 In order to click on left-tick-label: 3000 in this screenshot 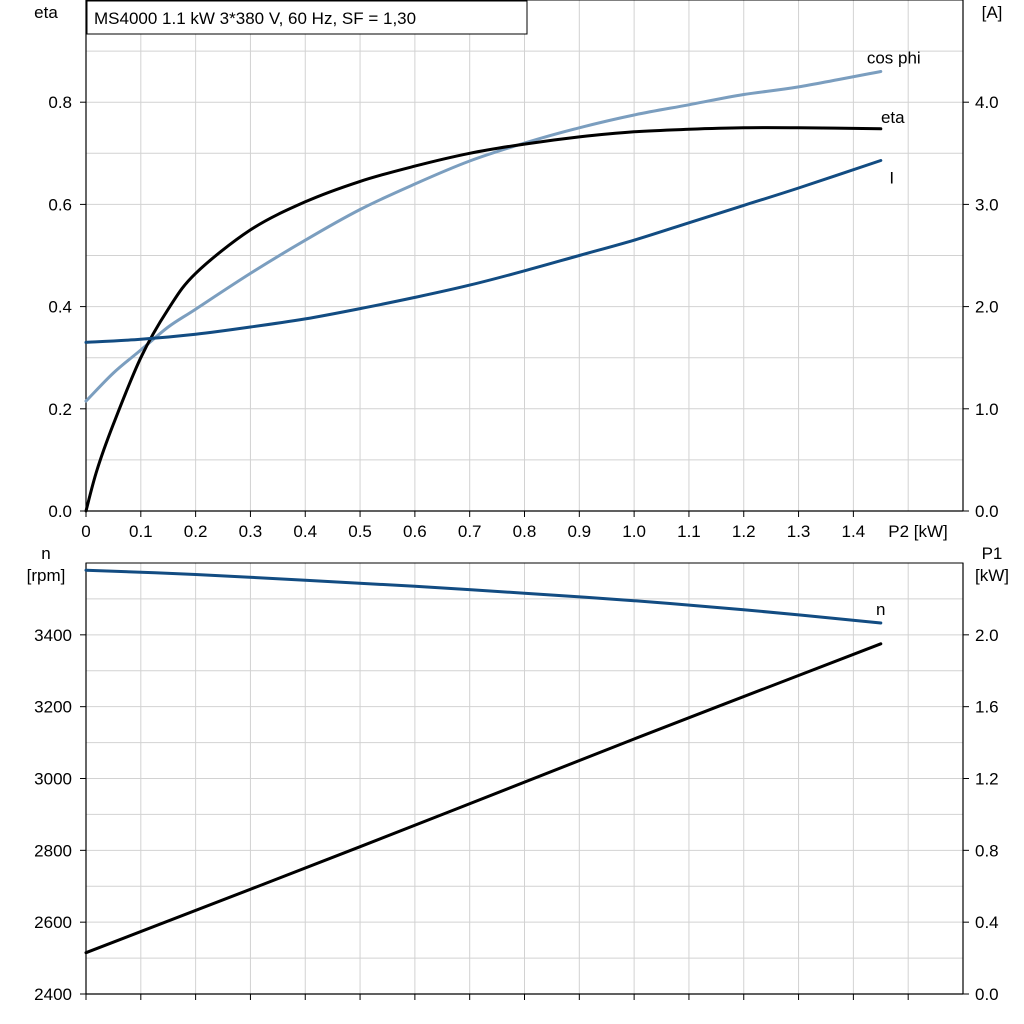, I will do `click(53, 779)`.